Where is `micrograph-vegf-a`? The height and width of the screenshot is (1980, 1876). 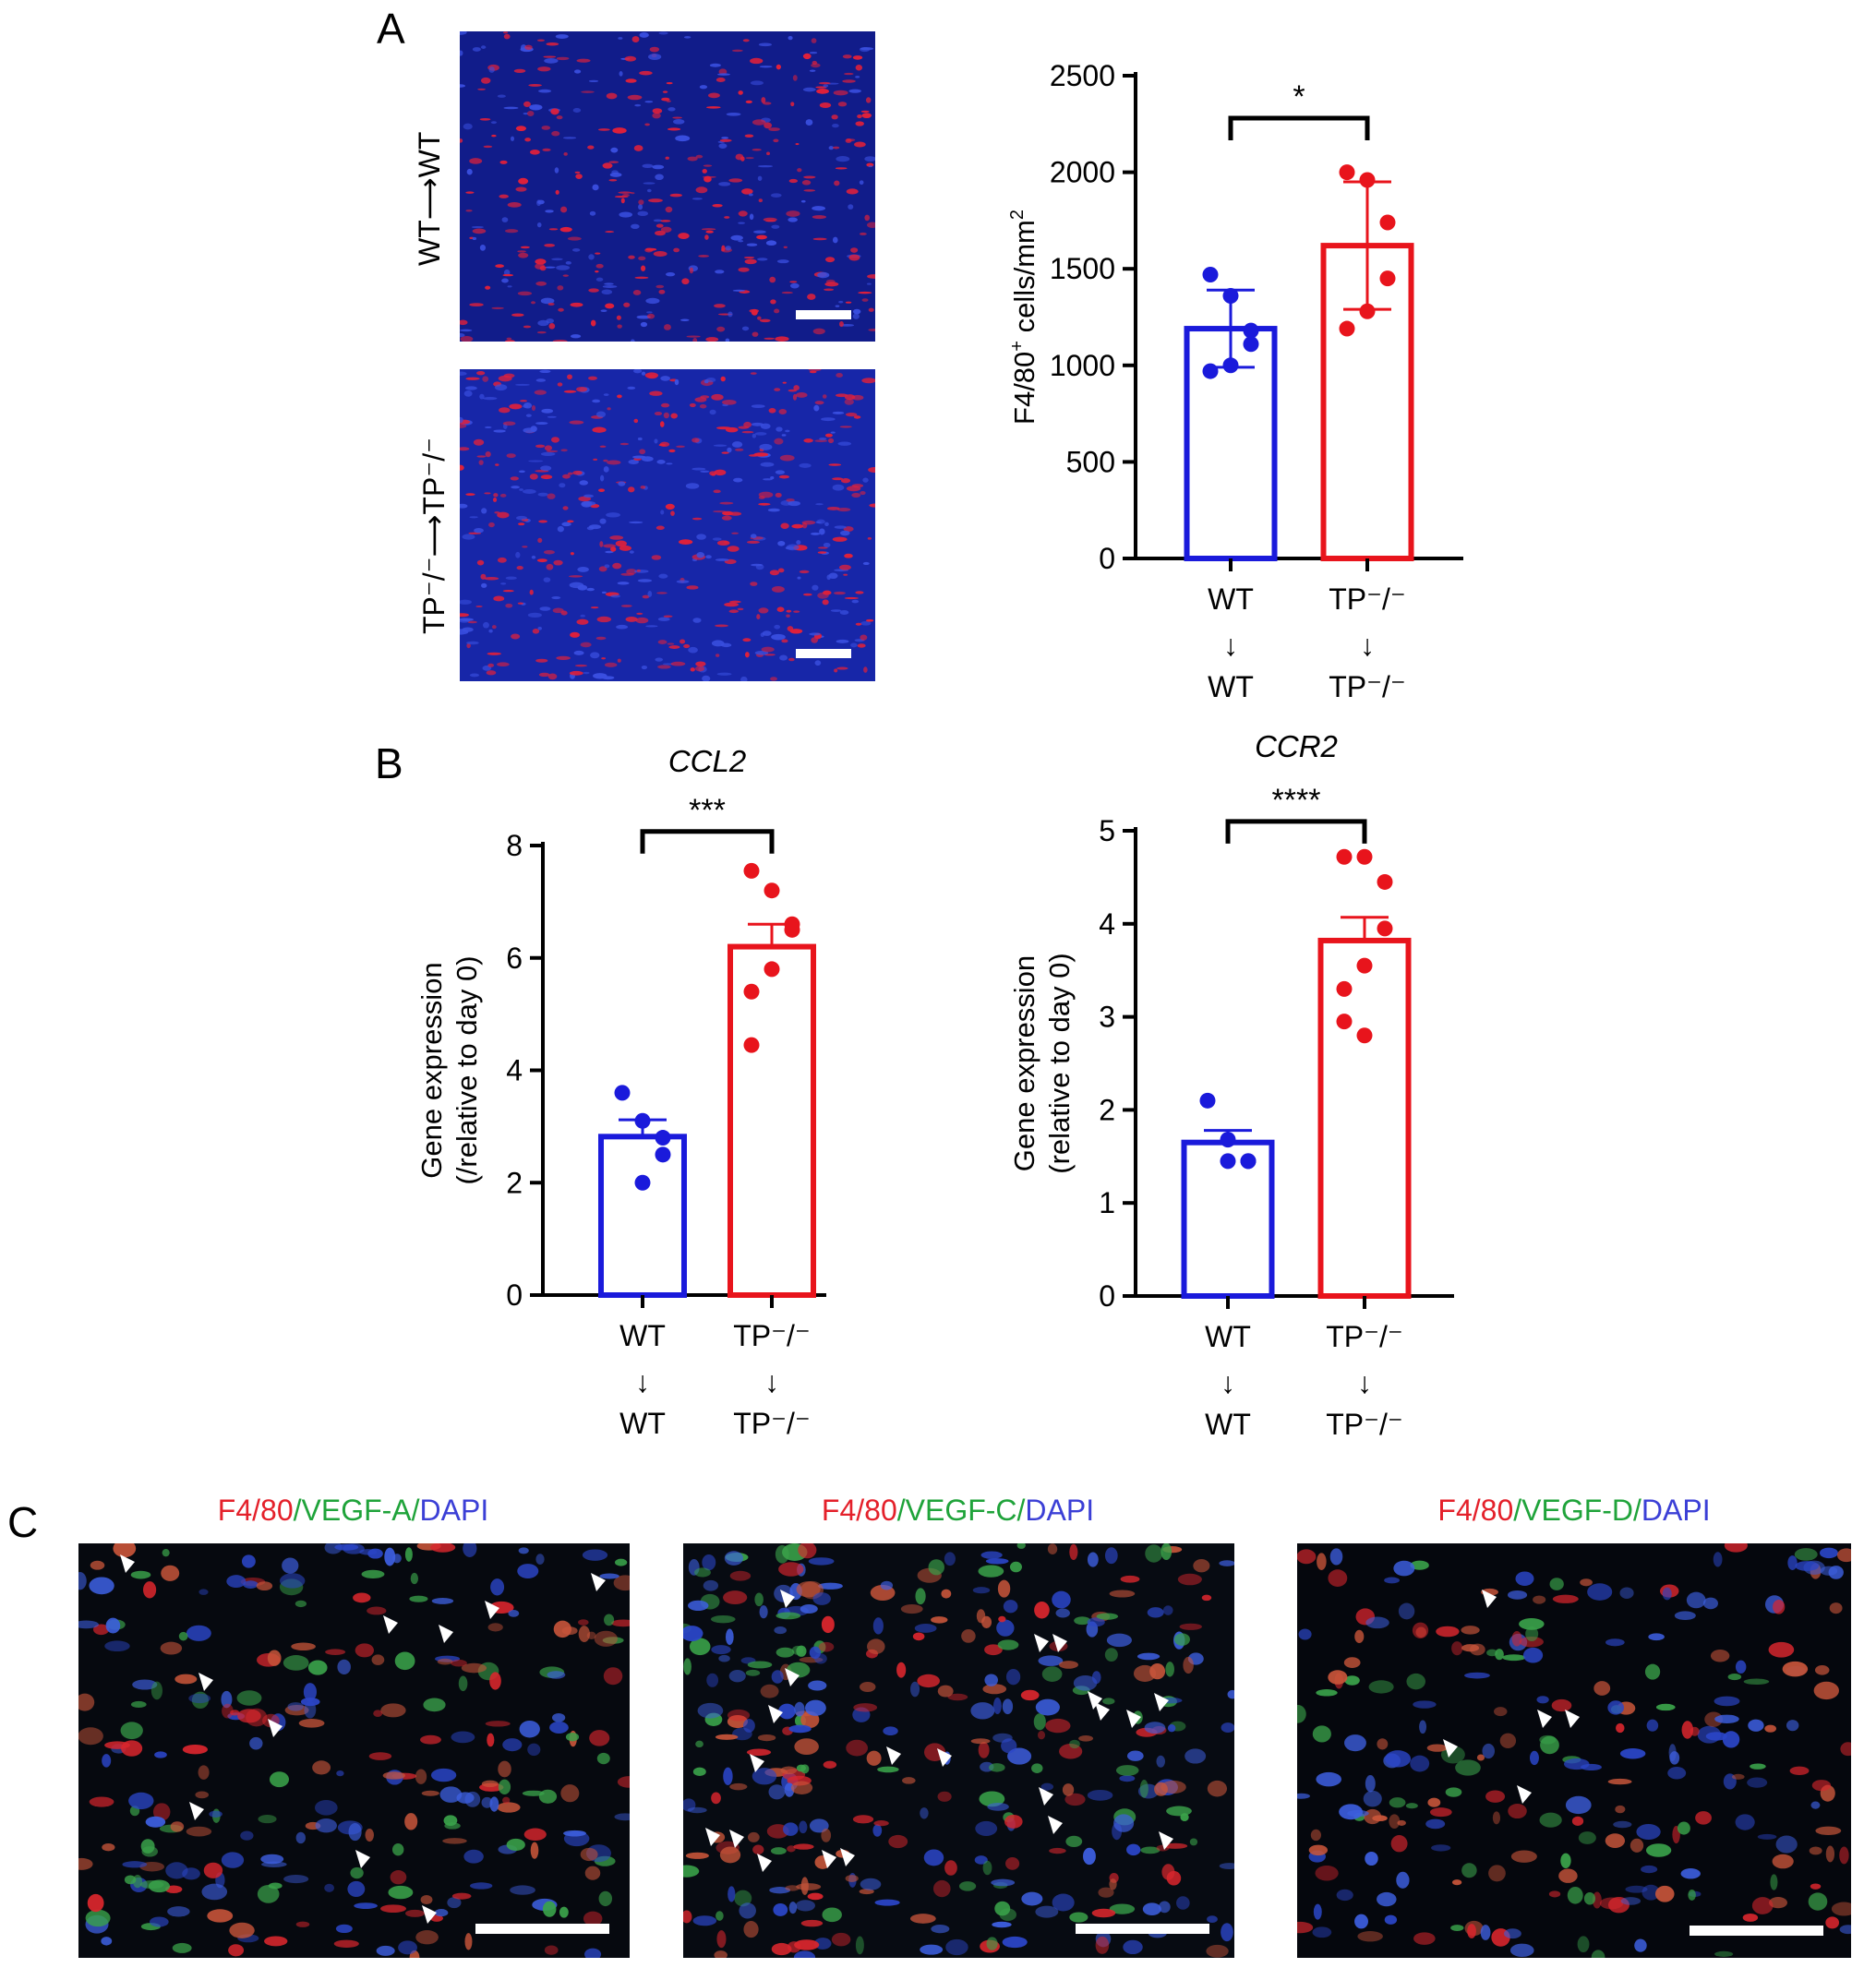
micrograph-vegf-a is located at coordinates (354, 1750).